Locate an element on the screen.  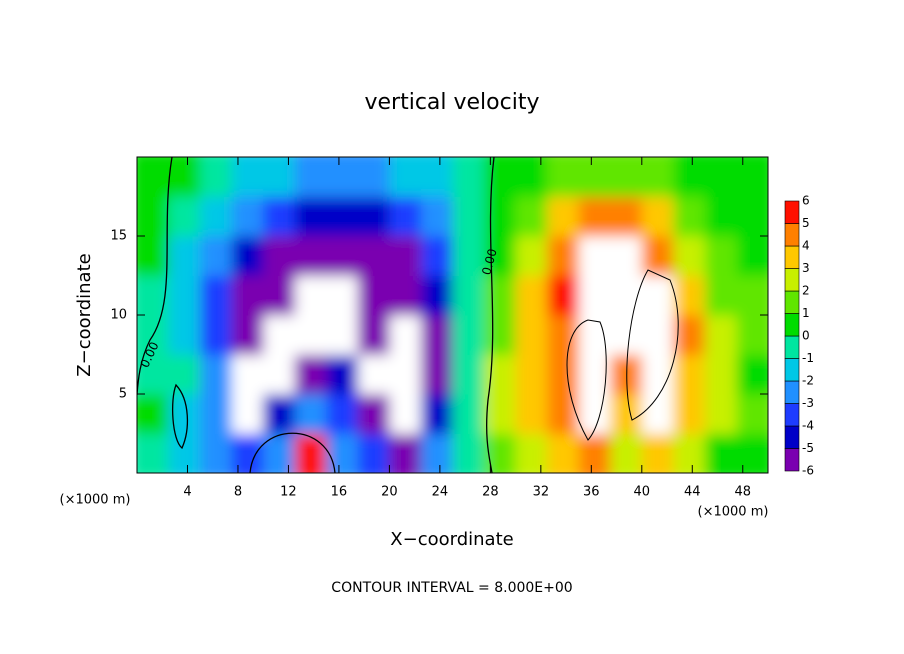
colorbar: -6 -5 -4 -3 -2 -1 0 1 2 3 4 5 6 is located at coordinates (799, 336).